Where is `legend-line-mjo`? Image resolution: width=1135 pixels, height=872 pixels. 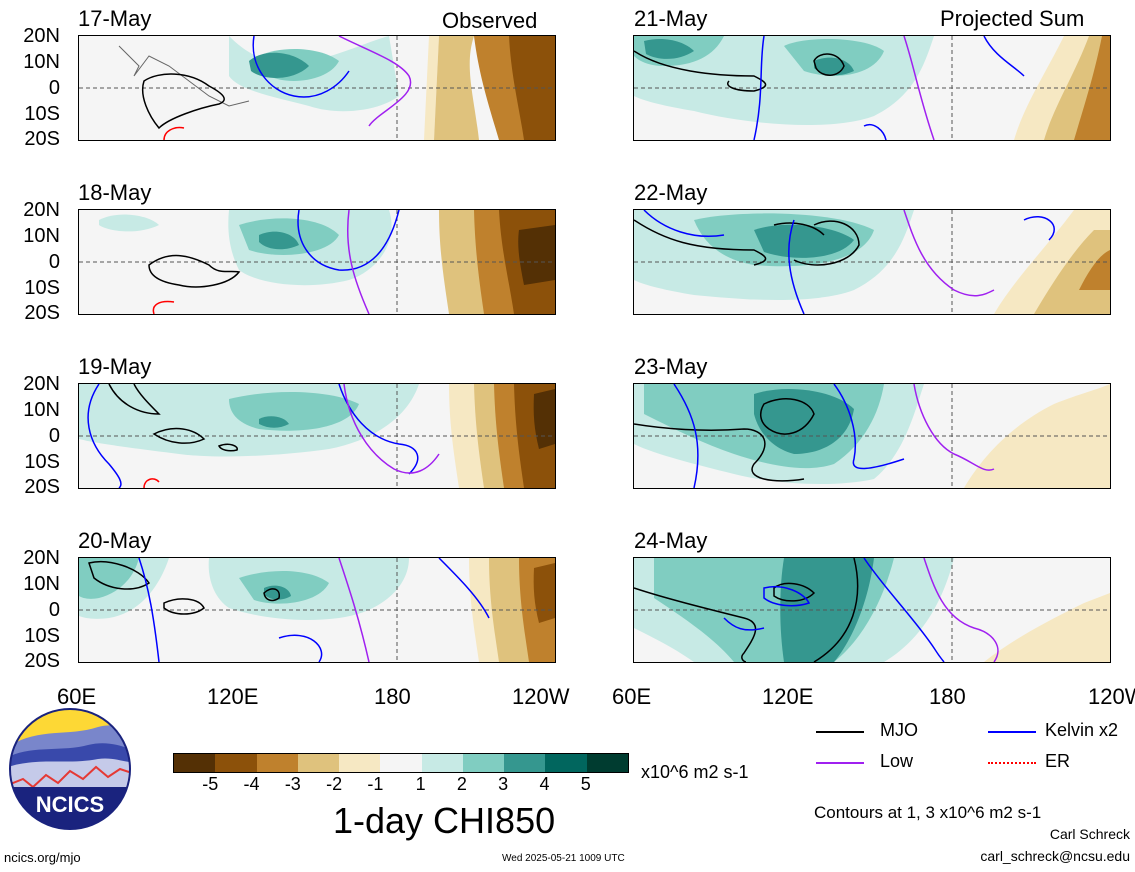
legend-line-mjo is located at coordinates (840, 732).